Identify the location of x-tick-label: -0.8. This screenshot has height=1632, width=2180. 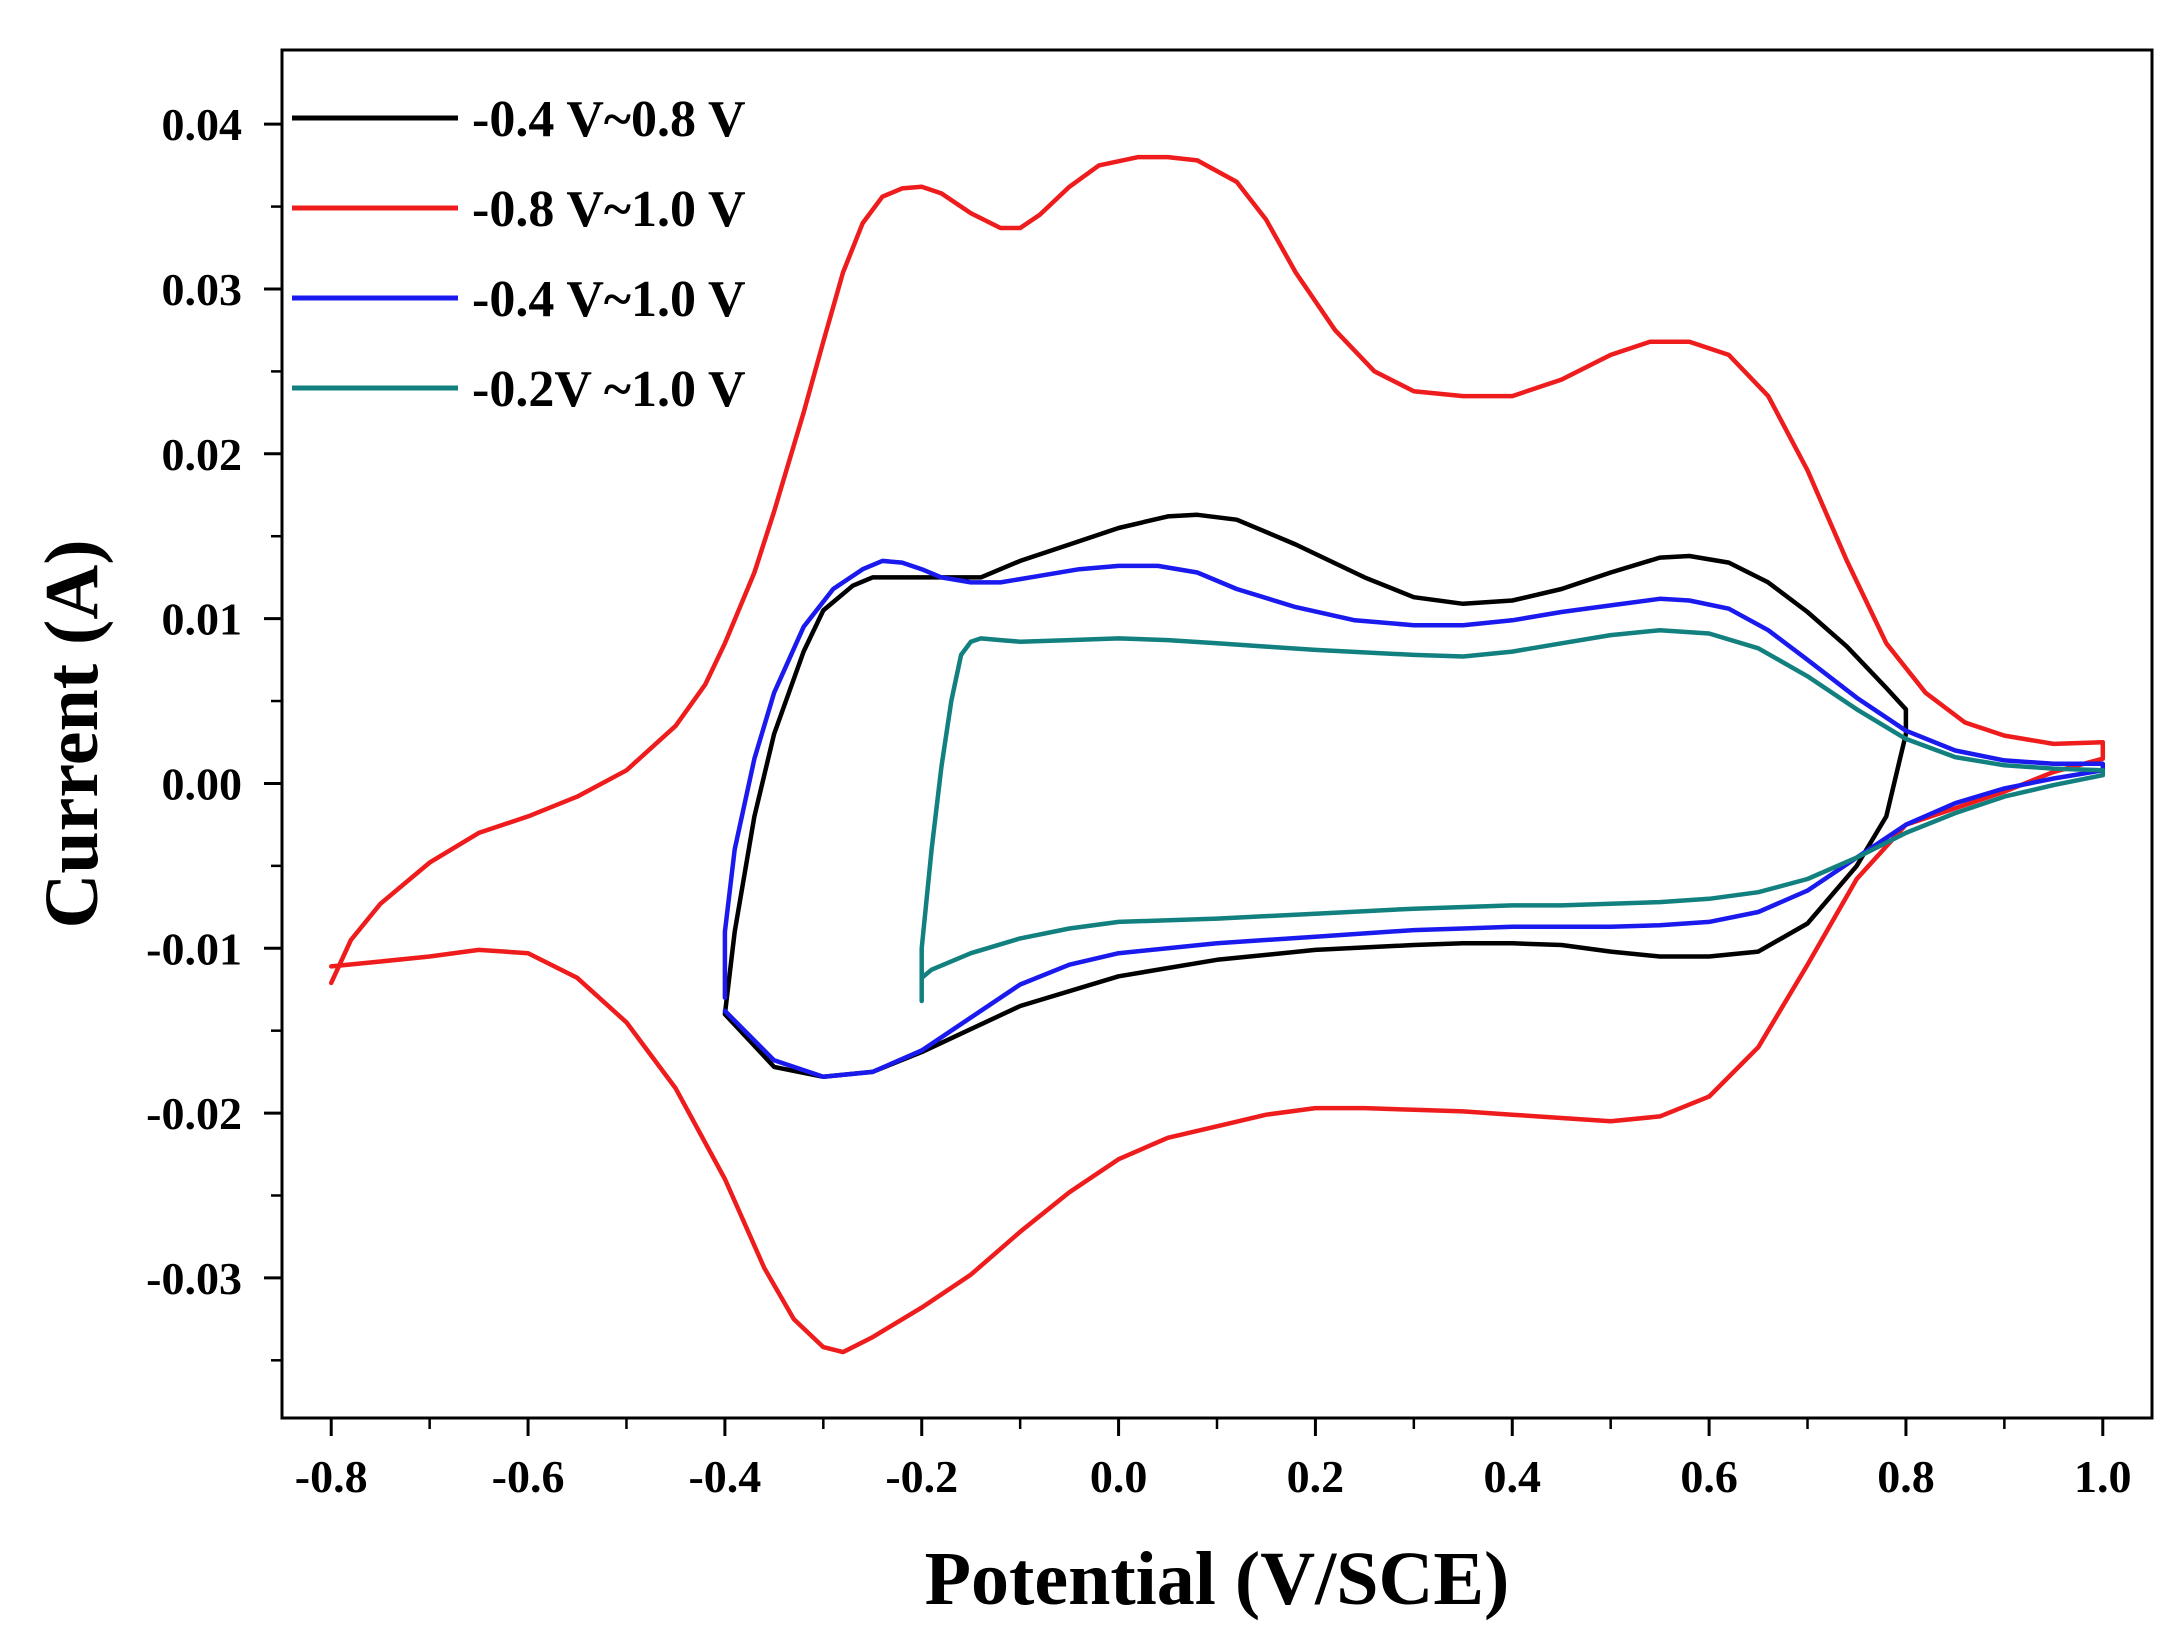
(331, 1476).